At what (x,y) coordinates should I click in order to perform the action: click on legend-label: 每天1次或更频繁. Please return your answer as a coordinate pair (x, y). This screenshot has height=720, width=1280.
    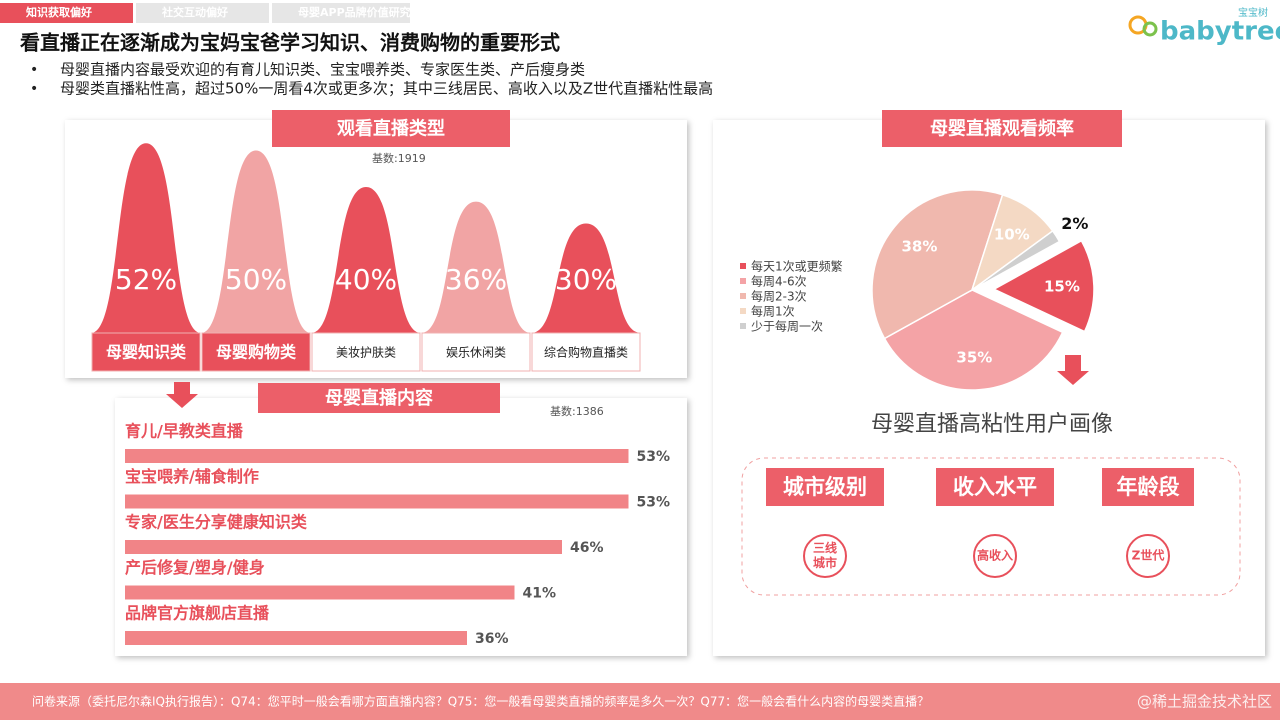
    Looking at the image, I should click on (797, 266).